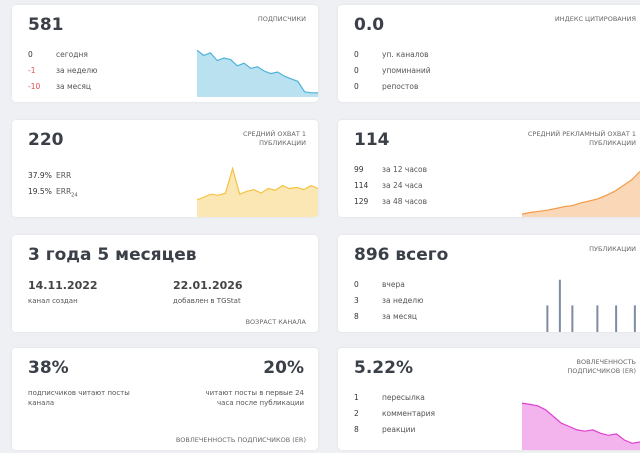 Image resolution: width=640 pixels, height=453 pixels. What do you see at coordinates (63, 285) in the screenshot?
I see `date: 14.11.2022` at bounding box center [63, 285].